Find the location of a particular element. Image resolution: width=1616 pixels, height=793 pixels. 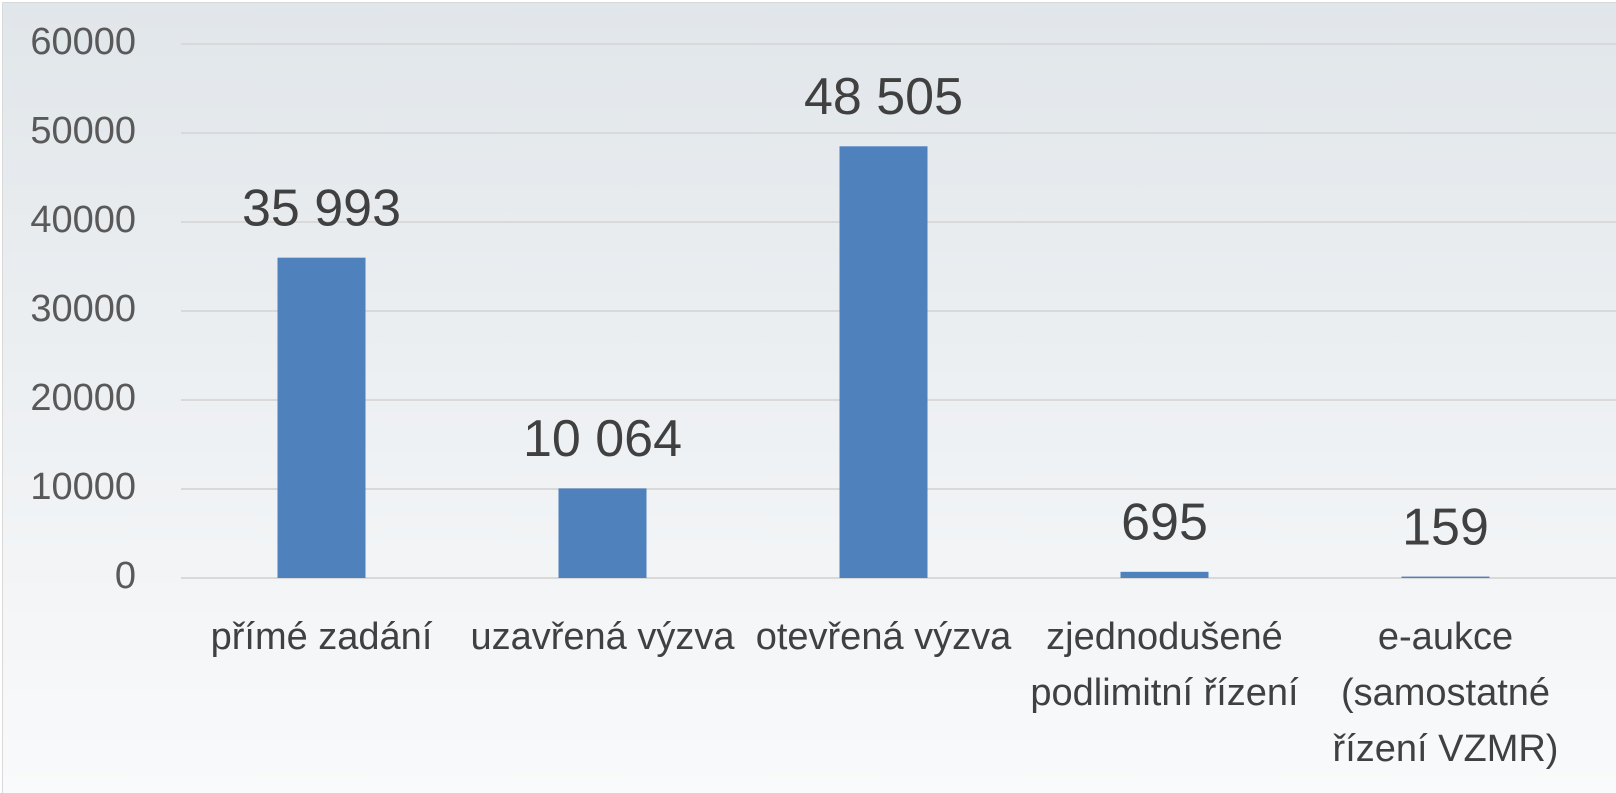

value-label: 695 is located at coordinates (1164, 523).